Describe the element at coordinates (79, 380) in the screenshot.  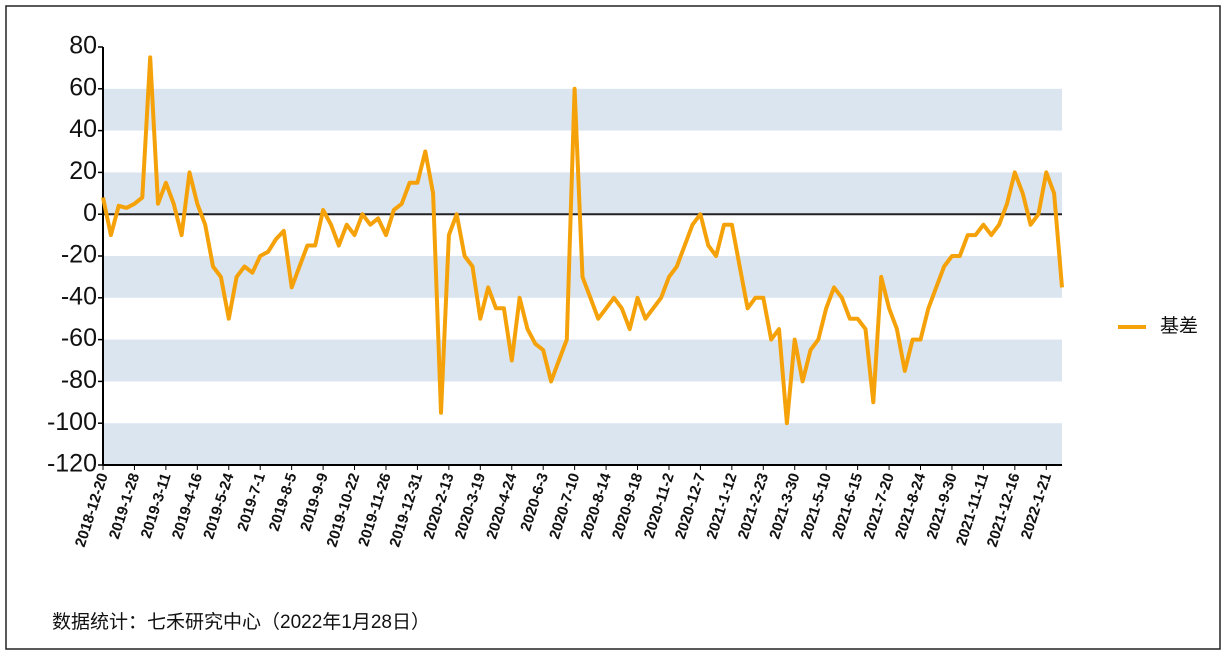
I see `y-tick-label: -80` at that location.